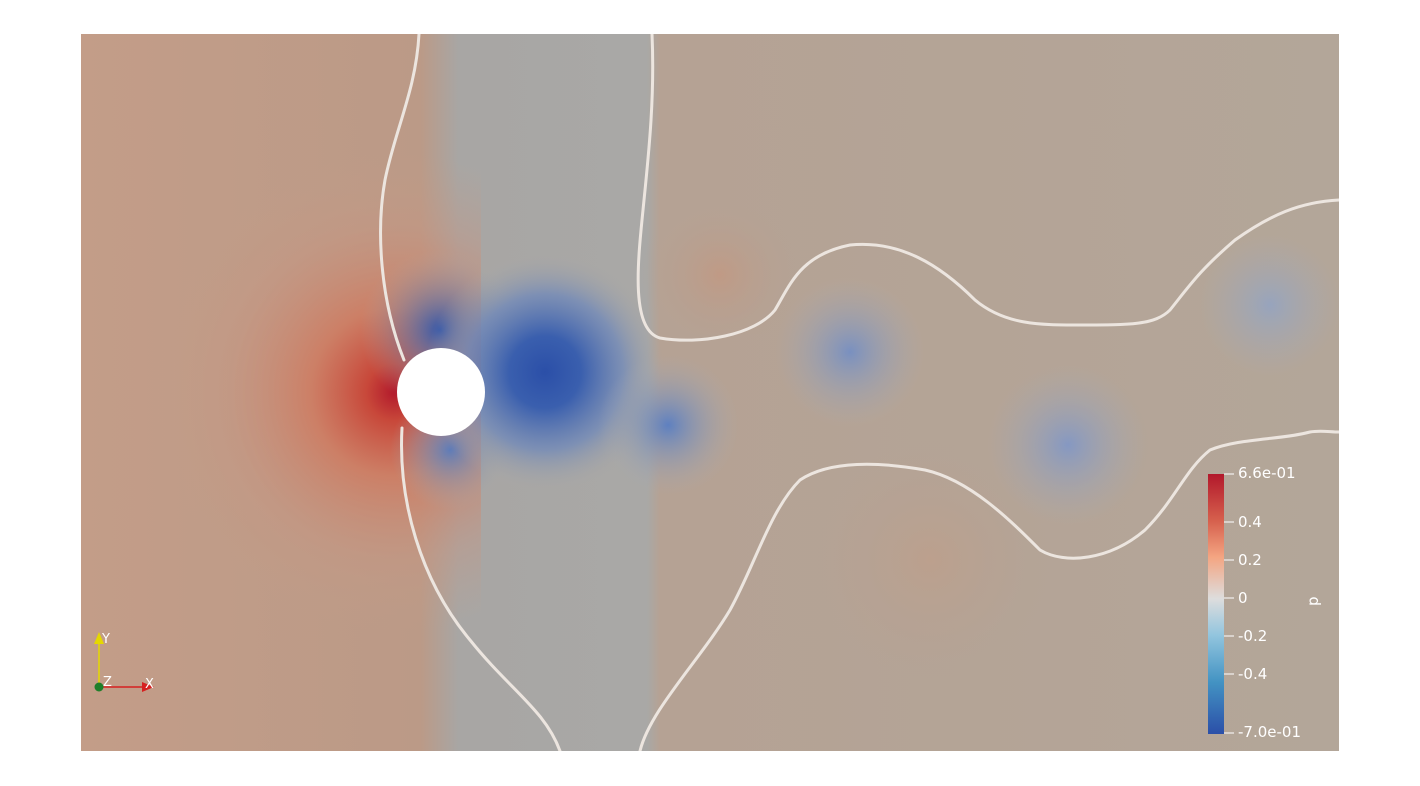  Describe the element at coordinates (1252, 636) in the screenshot. I see `colorbar-tick-label: -0.2` at that location.